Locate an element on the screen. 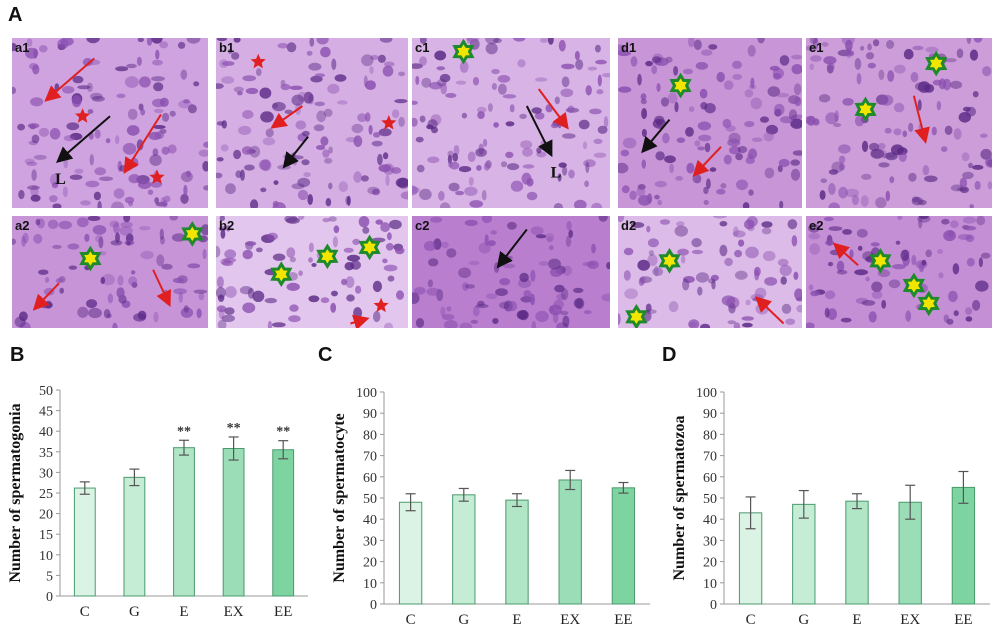  significance-label: ** is located at coordinates (283, 432).